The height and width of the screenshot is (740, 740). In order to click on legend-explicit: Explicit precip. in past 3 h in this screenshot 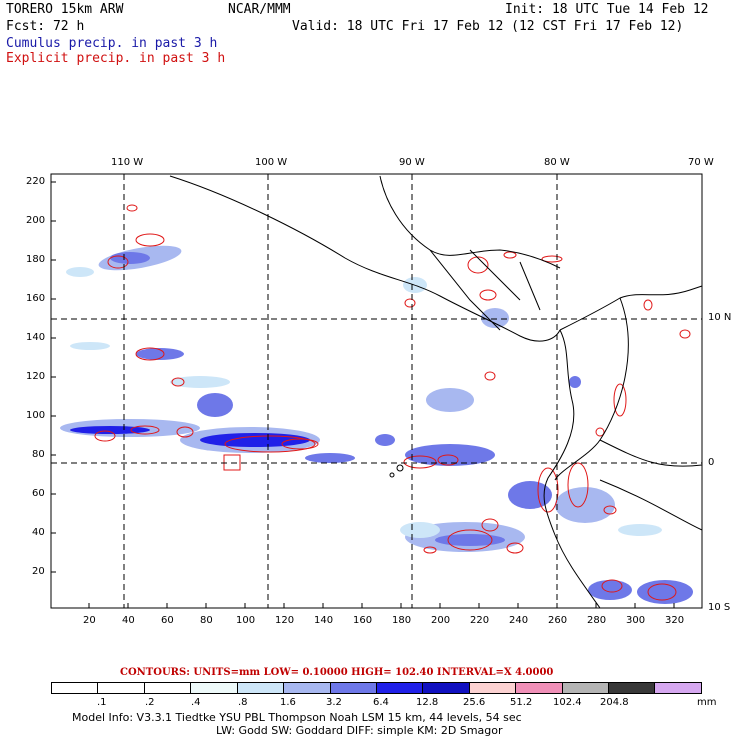, I will do `click(116, 58)`.